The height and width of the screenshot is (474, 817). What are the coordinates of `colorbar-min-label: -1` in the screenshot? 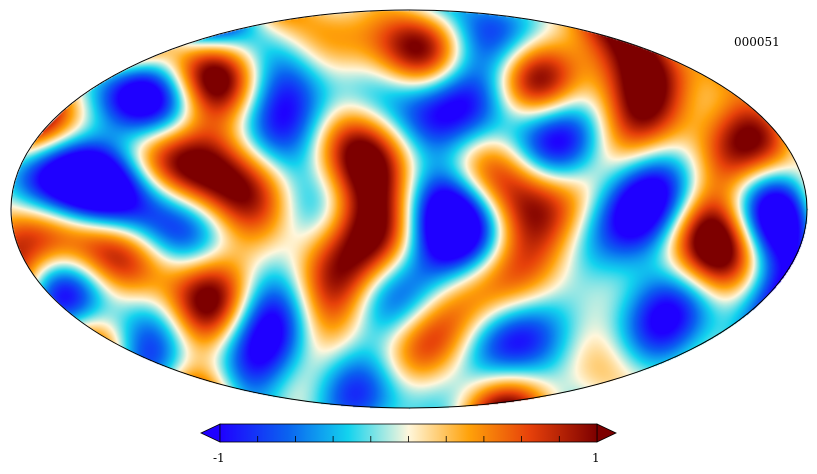 It's located at (219, 458).